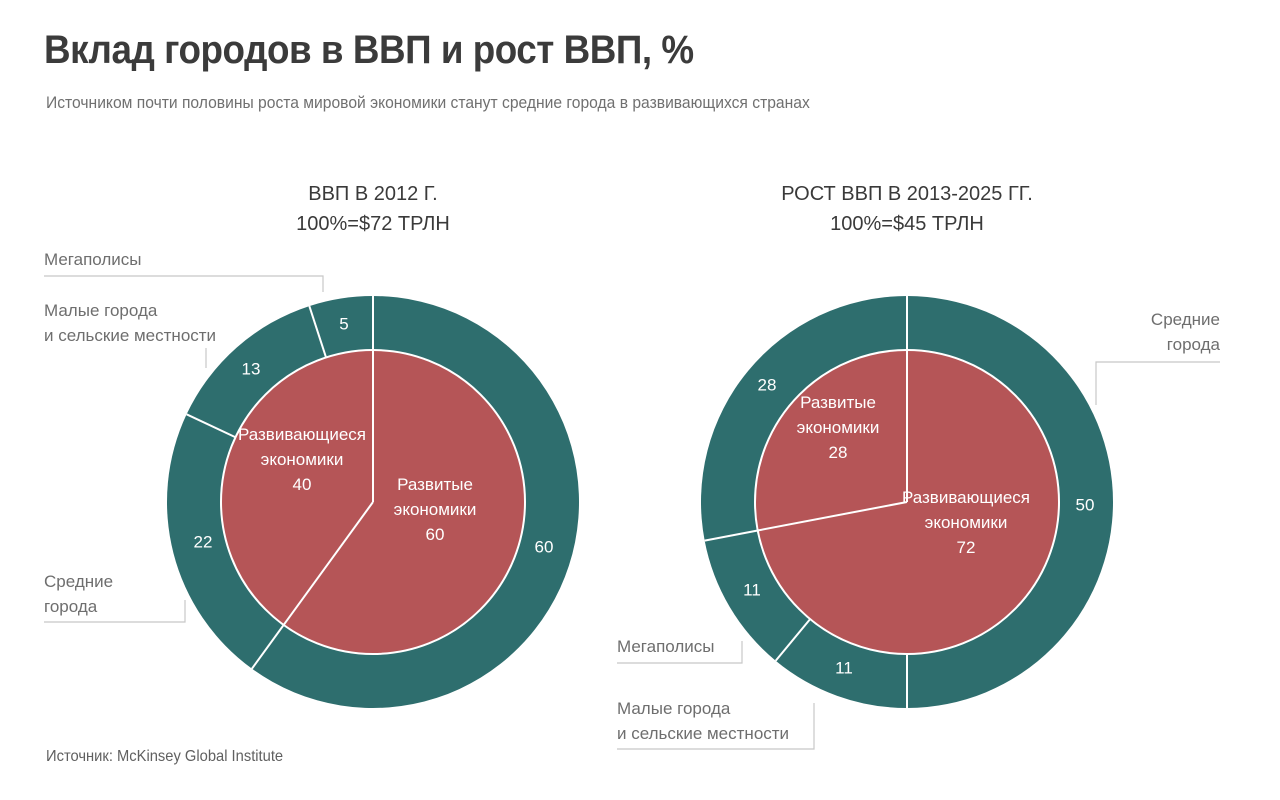  Describe the element at coordinates (251, 368) in the screenshot. I see `ring-value-label: 13` at that location.